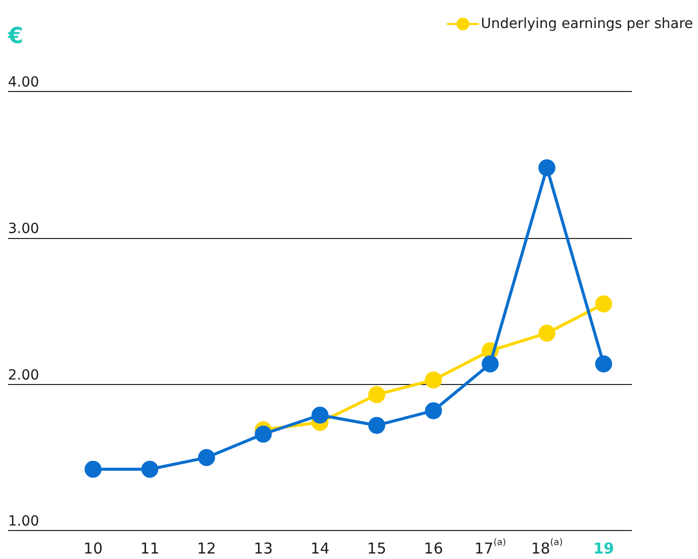 This screenshot has width=698, height=559. I want to click on x-tick-label: 19, so click(603, 549).